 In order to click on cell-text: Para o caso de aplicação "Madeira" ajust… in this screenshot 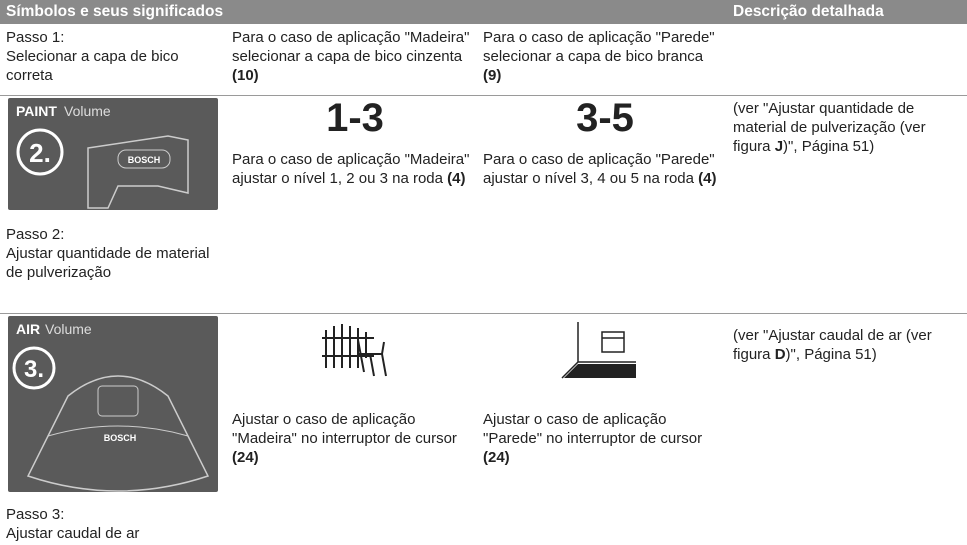, I will do `click(351, 169)`.